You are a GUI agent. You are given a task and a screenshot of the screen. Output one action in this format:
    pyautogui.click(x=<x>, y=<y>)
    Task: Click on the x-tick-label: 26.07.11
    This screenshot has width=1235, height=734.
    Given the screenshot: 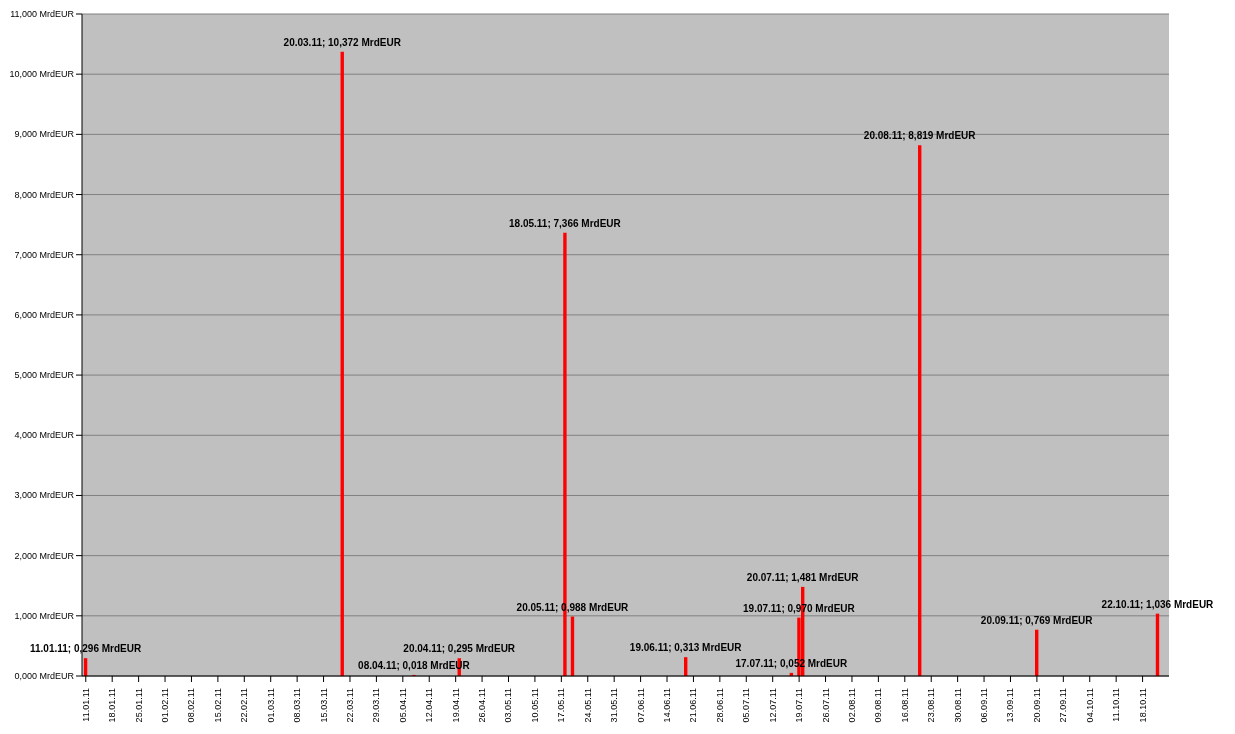 What is the action you would take?
    pyautogui.click(x=825, y=705)
    